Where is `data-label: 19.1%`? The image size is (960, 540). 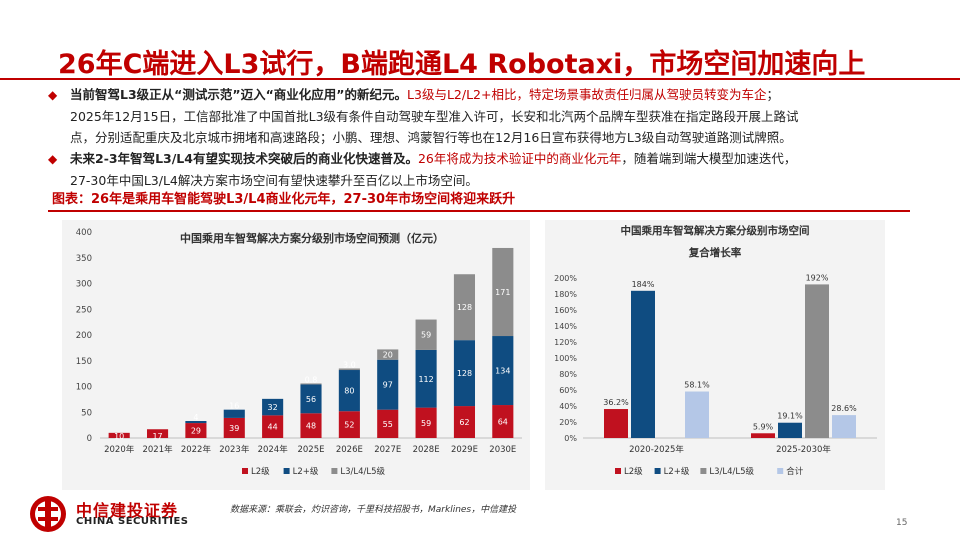
data-label: 19.1% is located at coordinates (790, 416).